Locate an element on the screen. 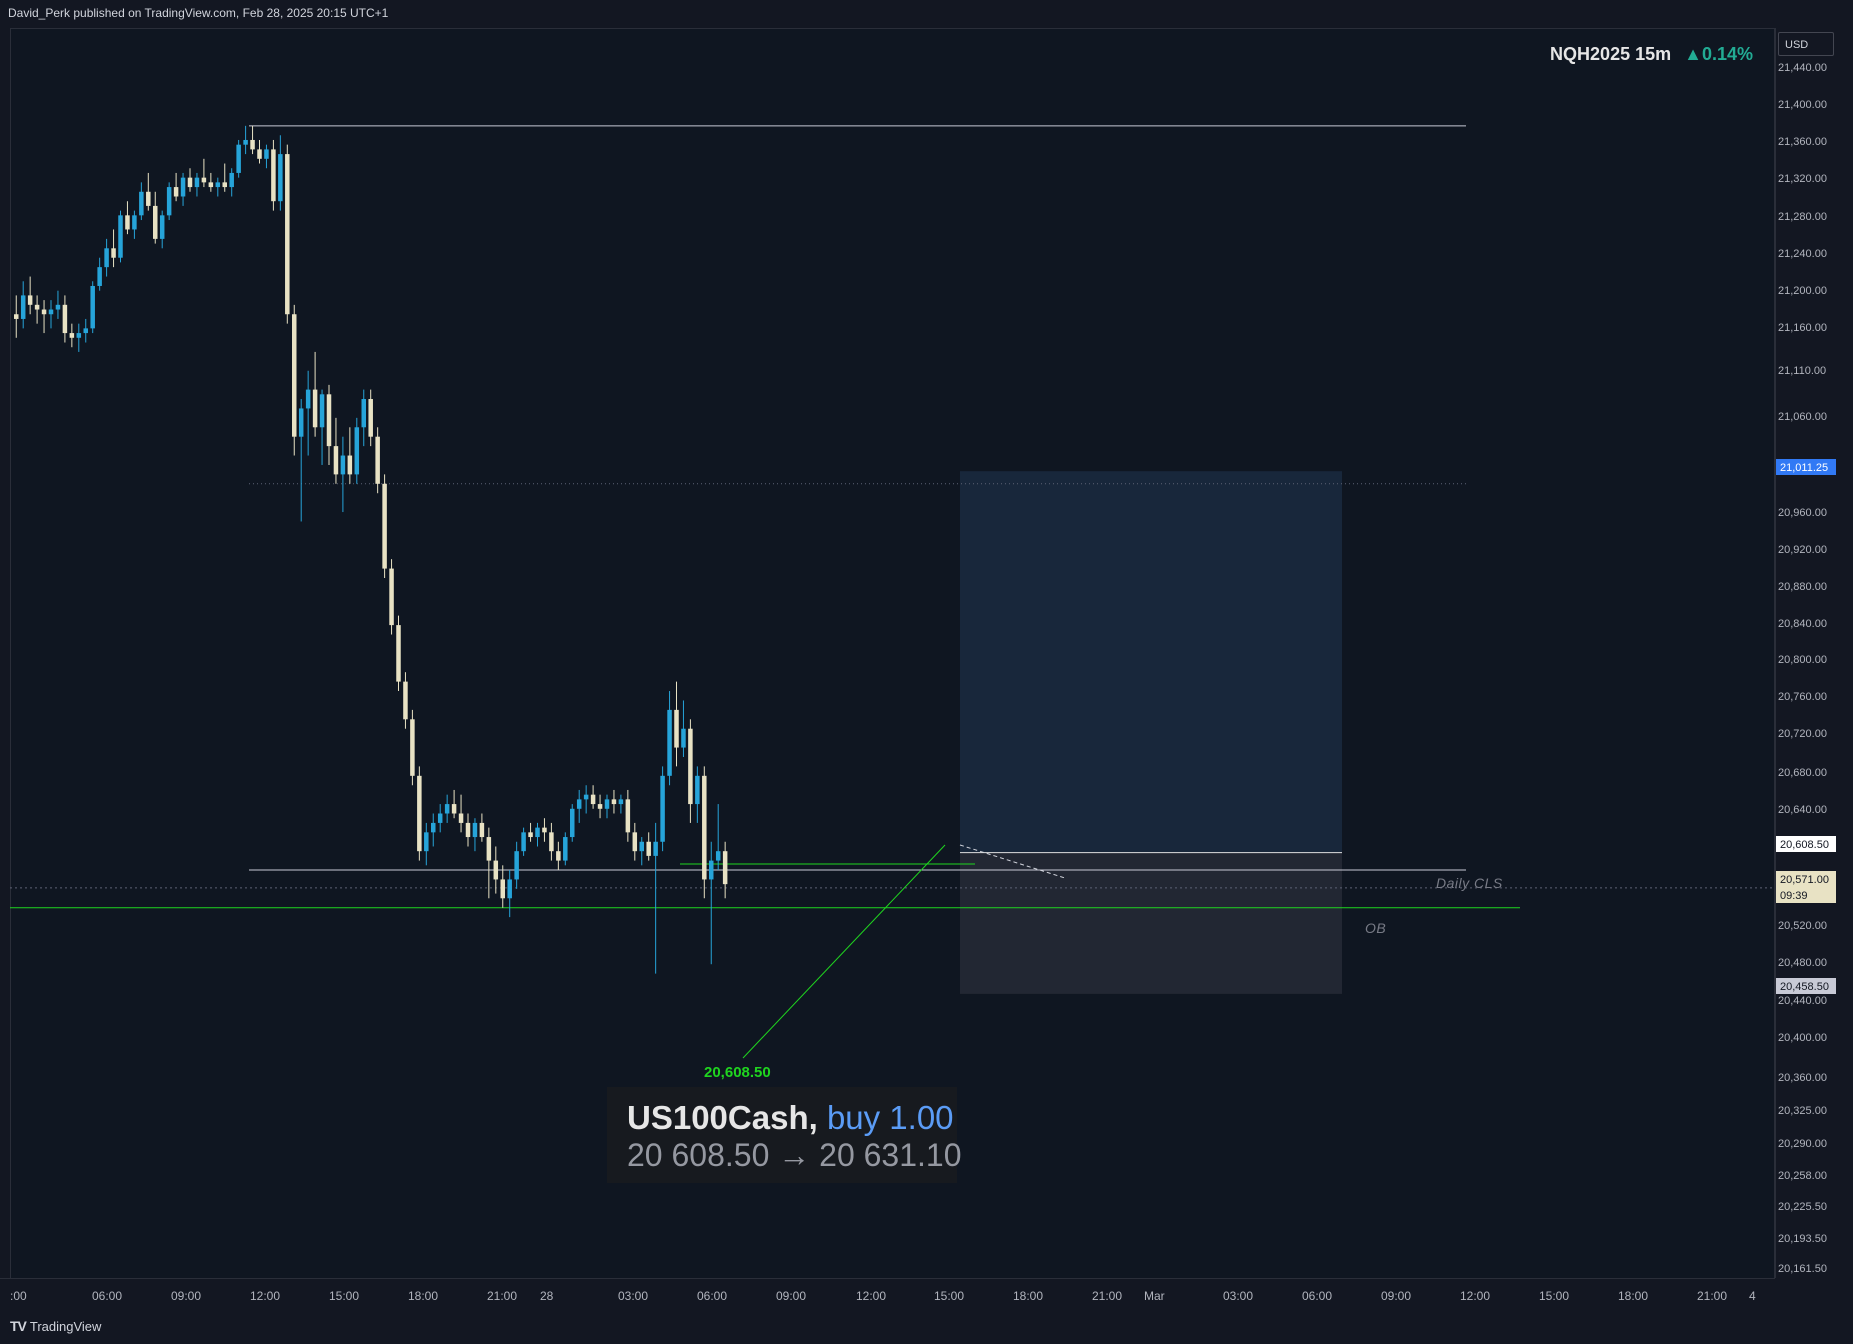 This screenshot has width=1853, height=1344. current-price-badge: 20,571.00 is located at coordinates (1804, 880).